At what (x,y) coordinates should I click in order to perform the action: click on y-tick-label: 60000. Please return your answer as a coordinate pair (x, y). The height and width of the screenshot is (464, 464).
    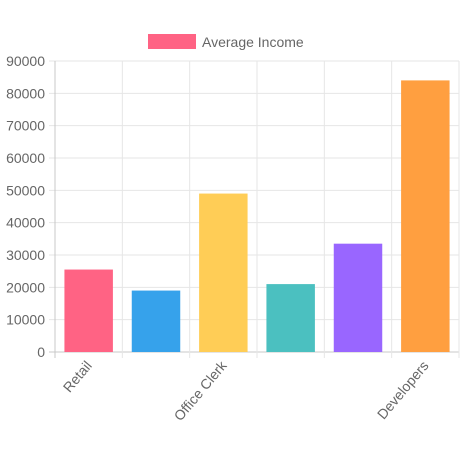
    Looking at the image, I should click on (25, 158).